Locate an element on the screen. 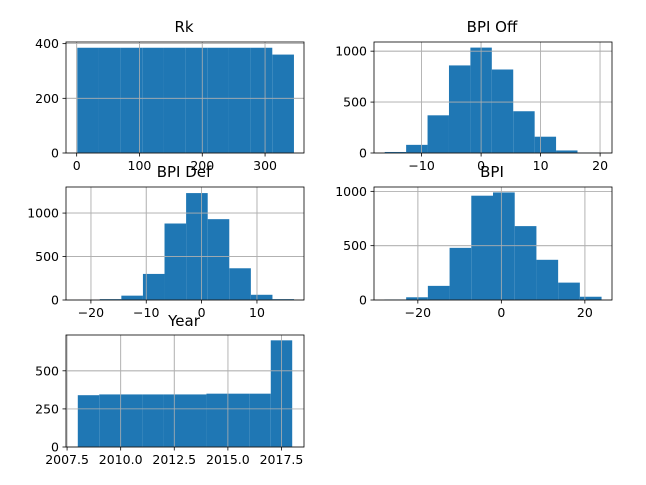 The height and width of the screenshot is (485, 646). x-tick-label: 100 is located at coordinates (140, 165).